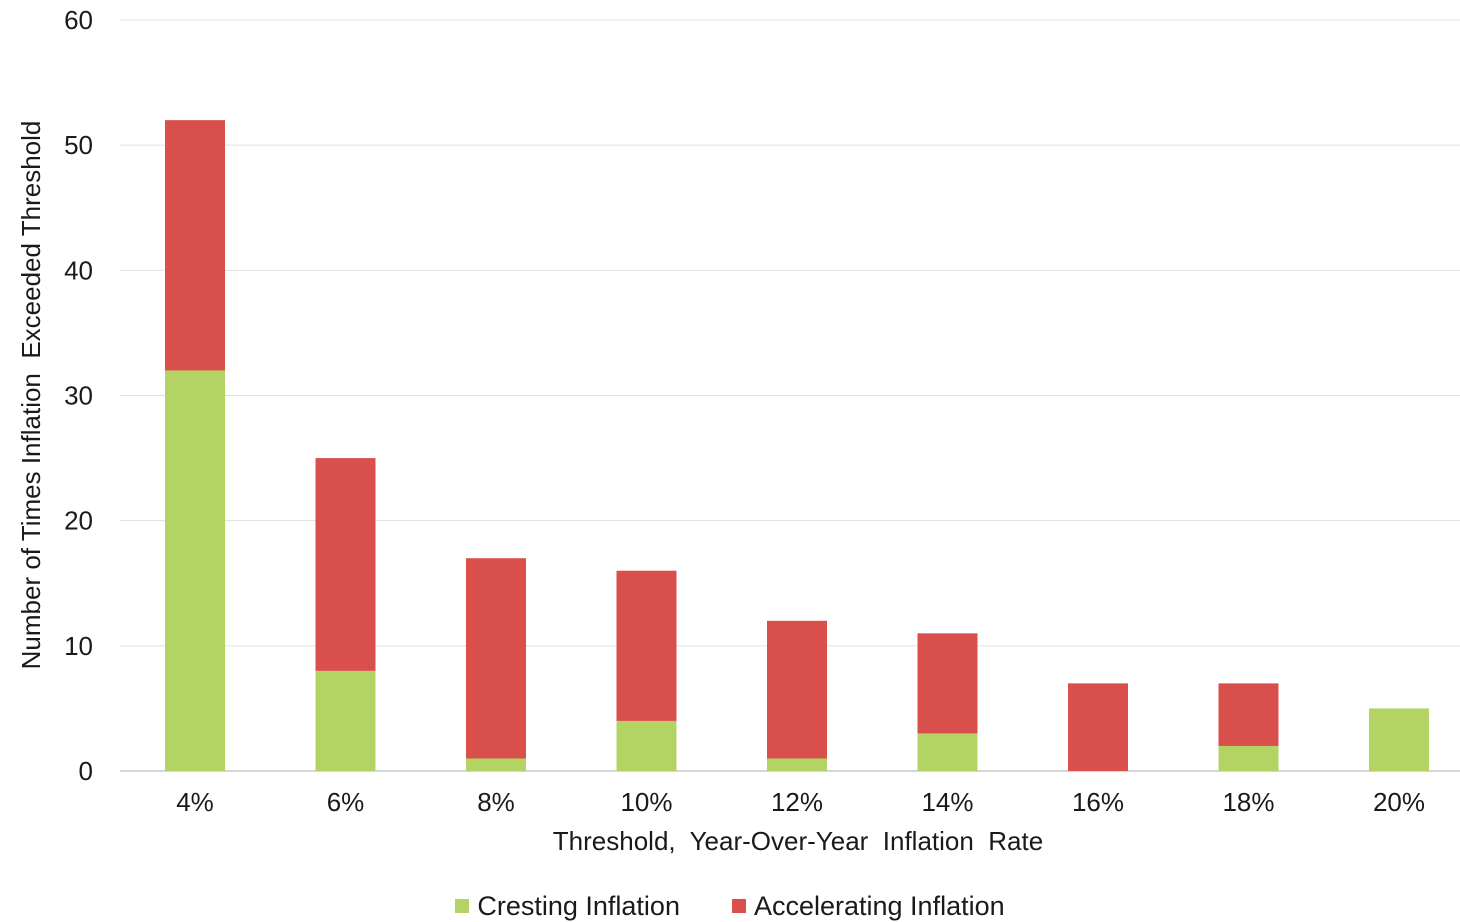  I want to click on y-axis-ticks: 0 10 20 30 40 50 60, so click(78, 395).